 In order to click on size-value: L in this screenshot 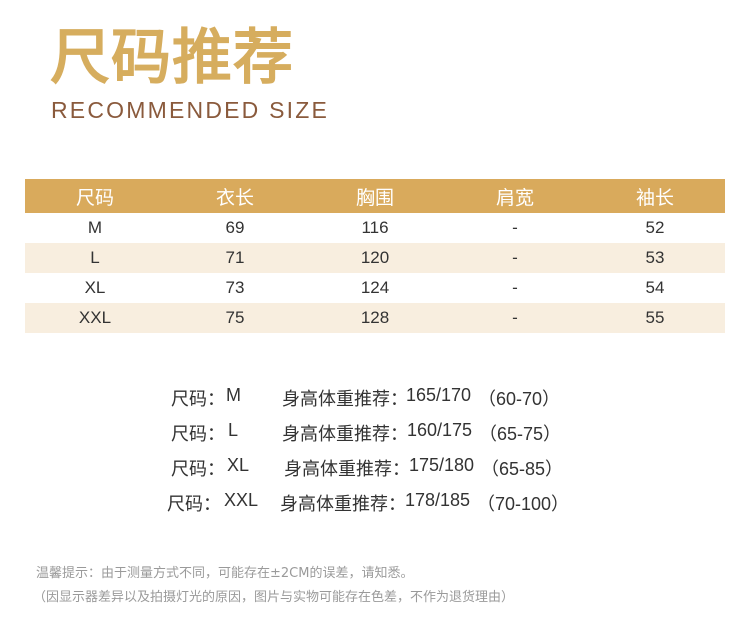, I will do `click(233, 430)`.